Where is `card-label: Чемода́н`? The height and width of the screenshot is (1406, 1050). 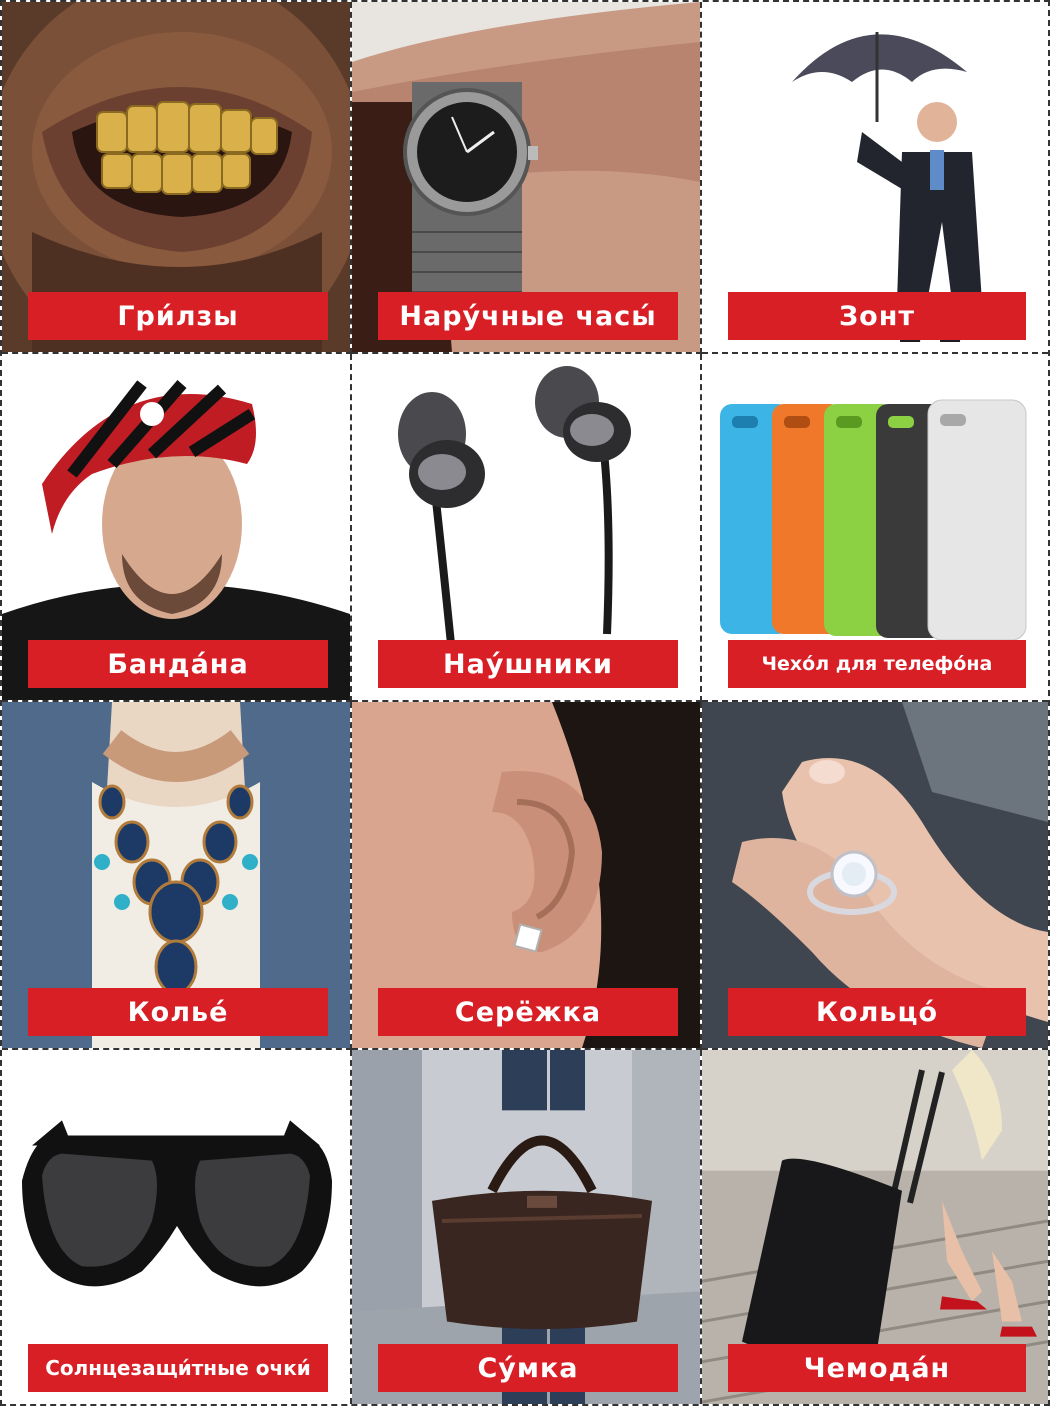
card-label: Чемода́н is located at coordinates (877, 1368).